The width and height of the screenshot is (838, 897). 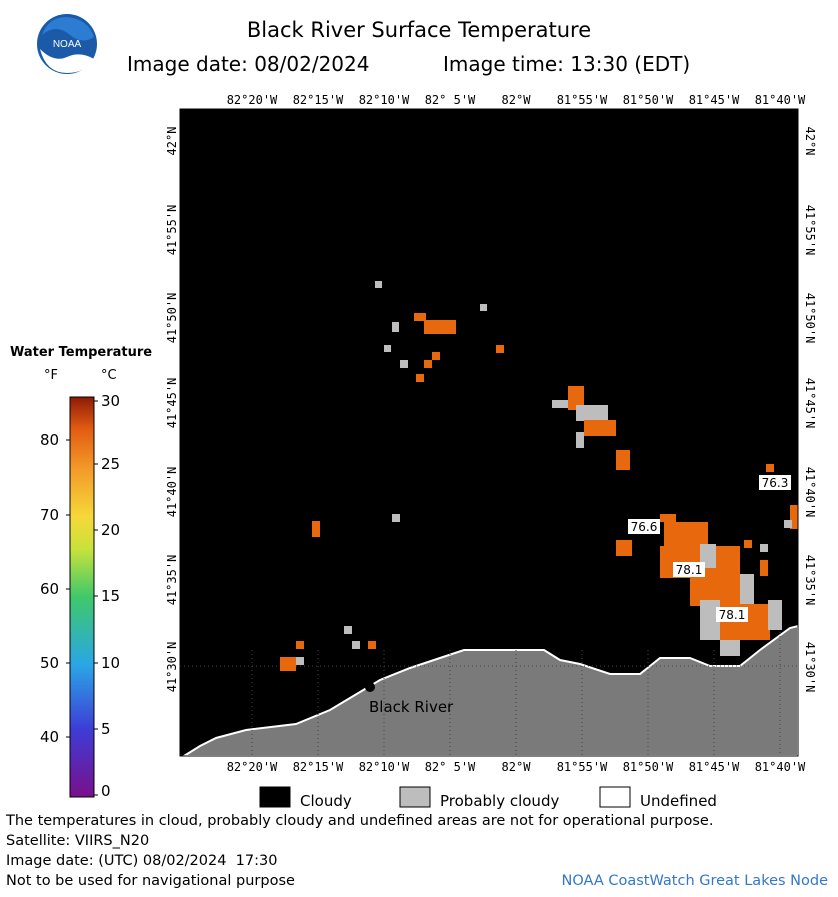 What do you see at coordinates (78, 841) in the screenshot?
I see `satellite-info: Satellite: VIIRS_N20` at bounding box center [78, 841].